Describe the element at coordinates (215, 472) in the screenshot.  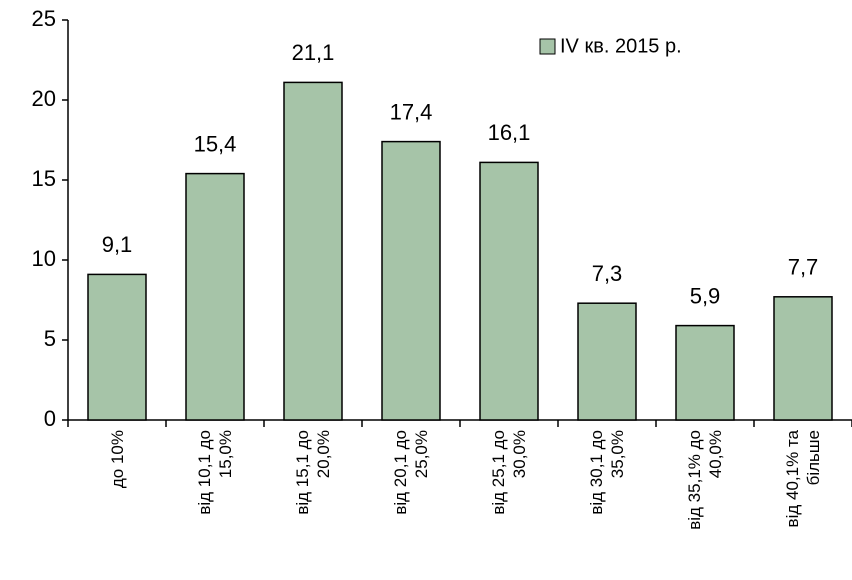
I see `x-tick-label: від 10,1 до 15,0%` at that location.